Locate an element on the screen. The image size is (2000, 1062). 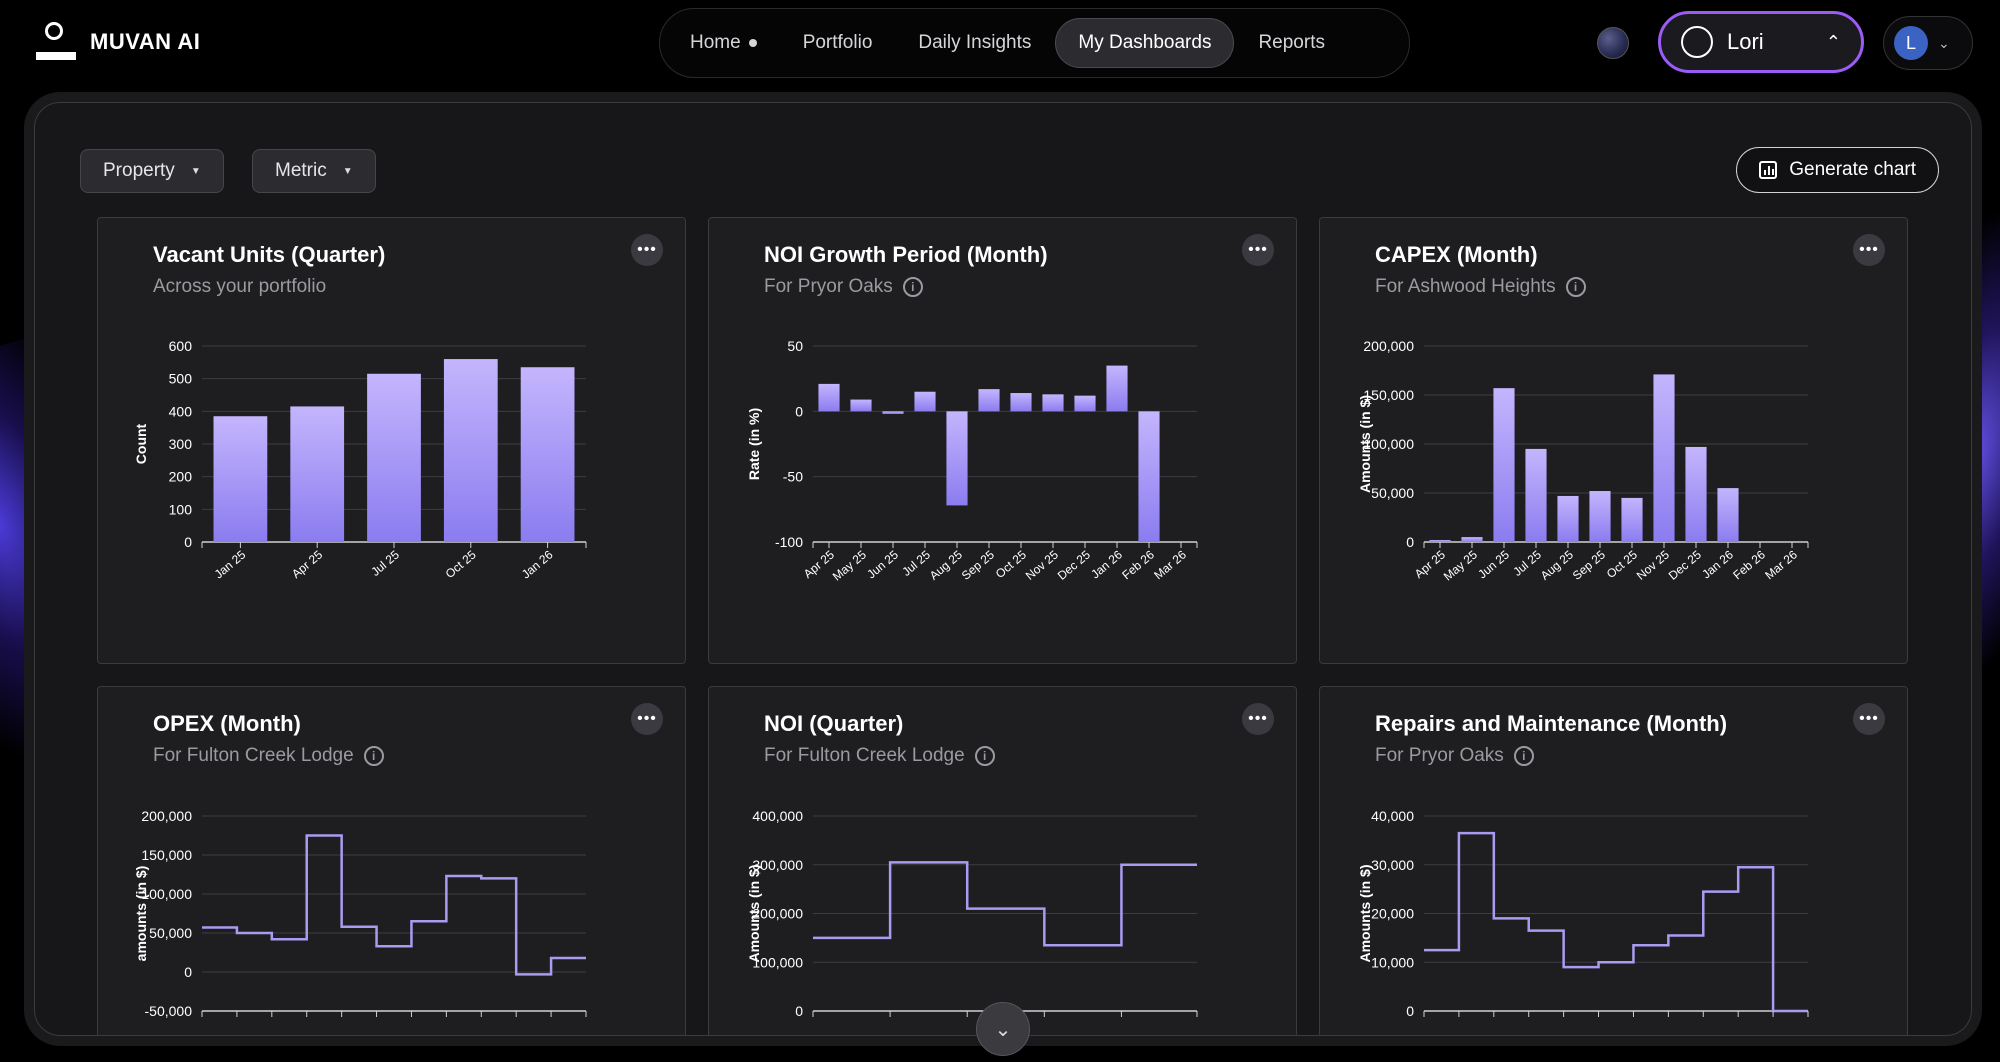
y-tick-label: 300,000 is located at coordinates (777, 865).